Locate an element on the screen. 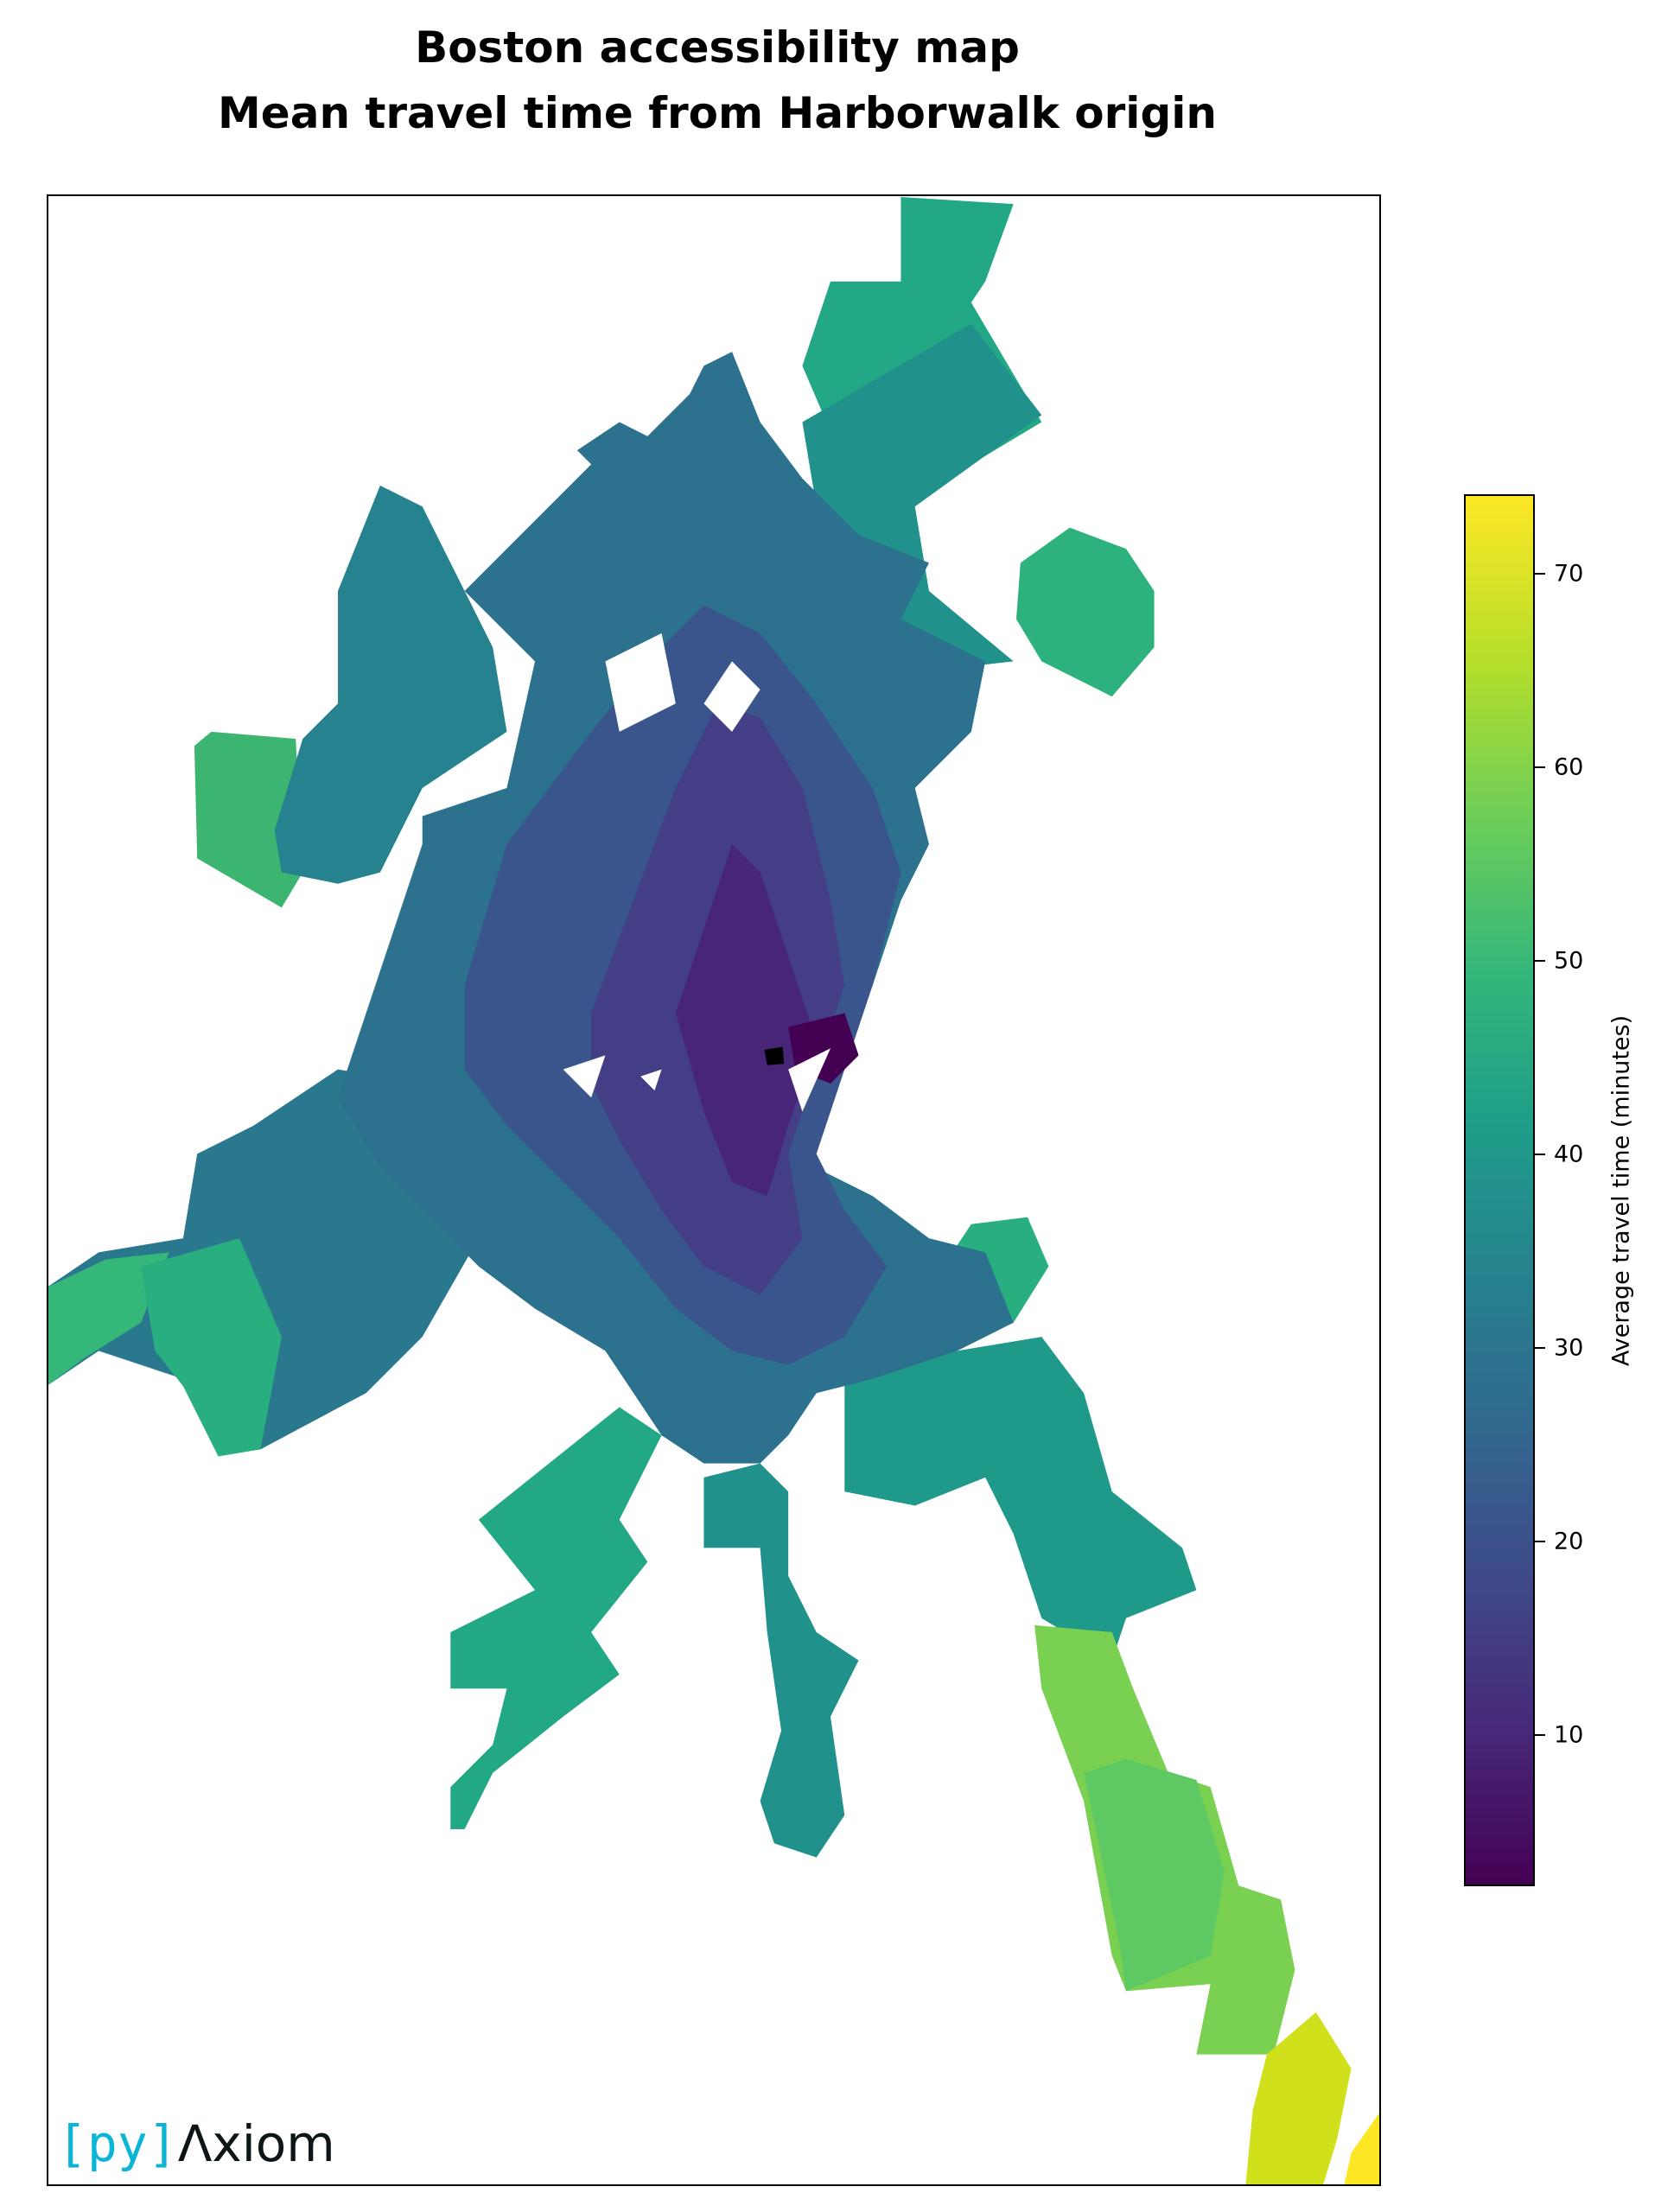  region-west-teal is located at coordinates (211, 1347).